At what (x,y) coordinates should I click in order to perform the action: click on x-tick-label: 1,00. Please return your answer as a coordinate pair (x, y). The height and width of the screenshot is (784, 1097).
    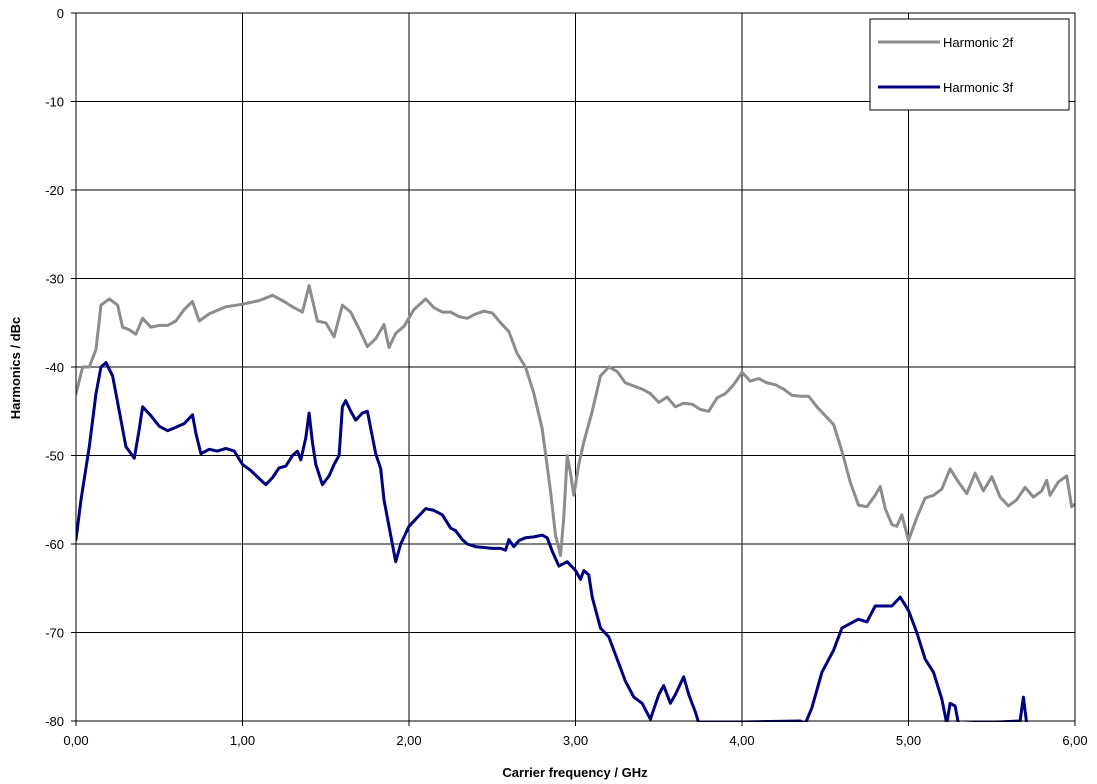
    Looking at the image, I should click on (242, 740).